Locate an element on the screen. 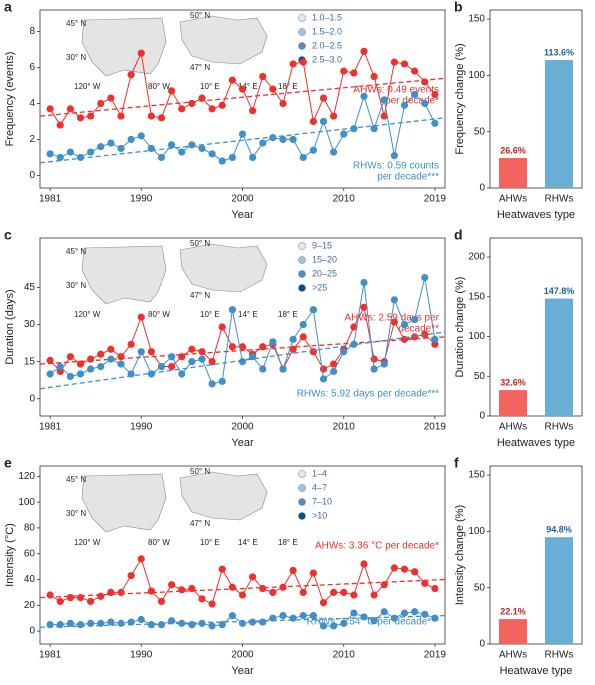  legend-label: 2.5–3.0 is located at coordinates (327, 59).